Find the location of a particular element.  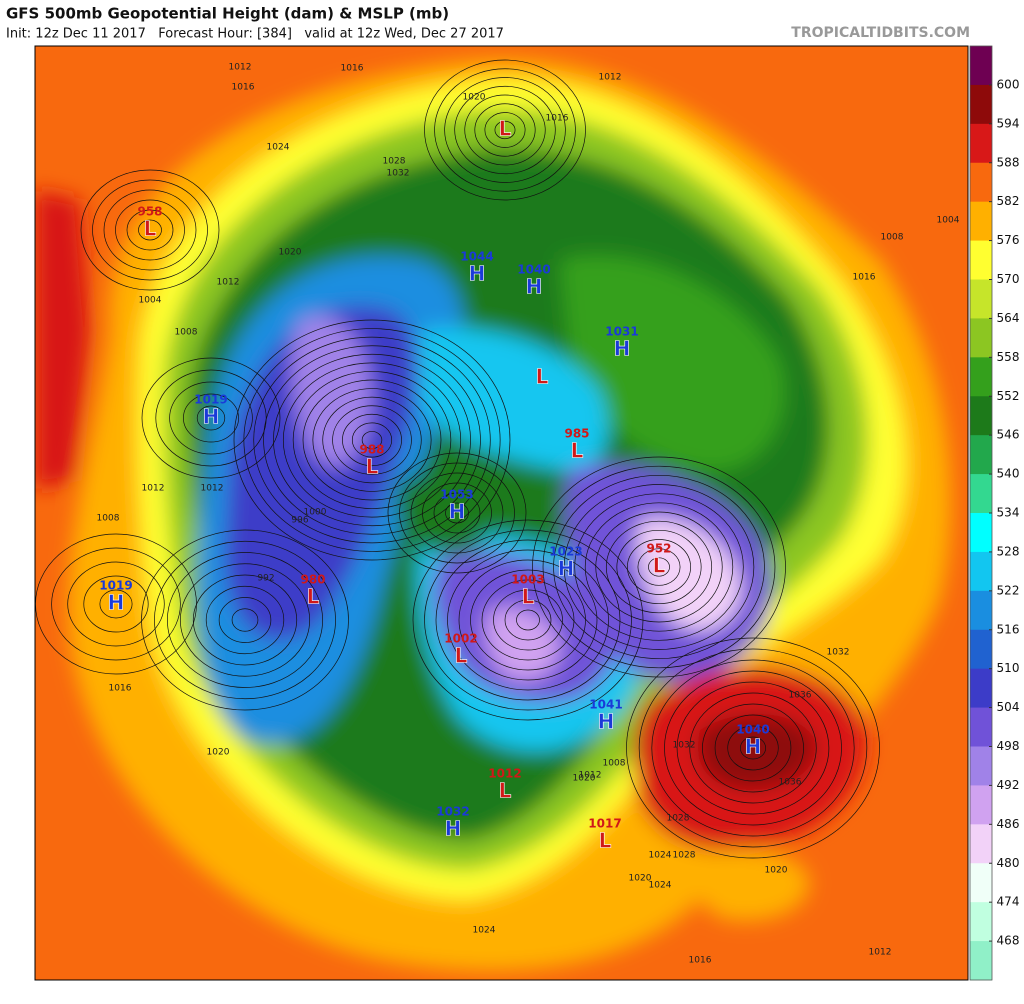

center-value: 988 is located at coordinates (371, 450).